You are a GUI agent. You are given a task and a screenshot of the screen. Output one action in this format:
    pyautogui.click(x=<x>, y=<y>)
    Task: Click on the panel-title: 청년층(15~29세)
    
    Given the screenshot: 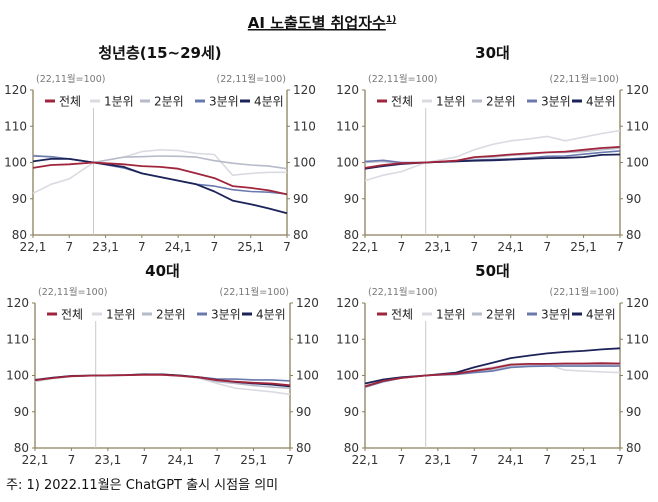 What is the action you would take?
    pyautogui.click(x=159, y=53)
    